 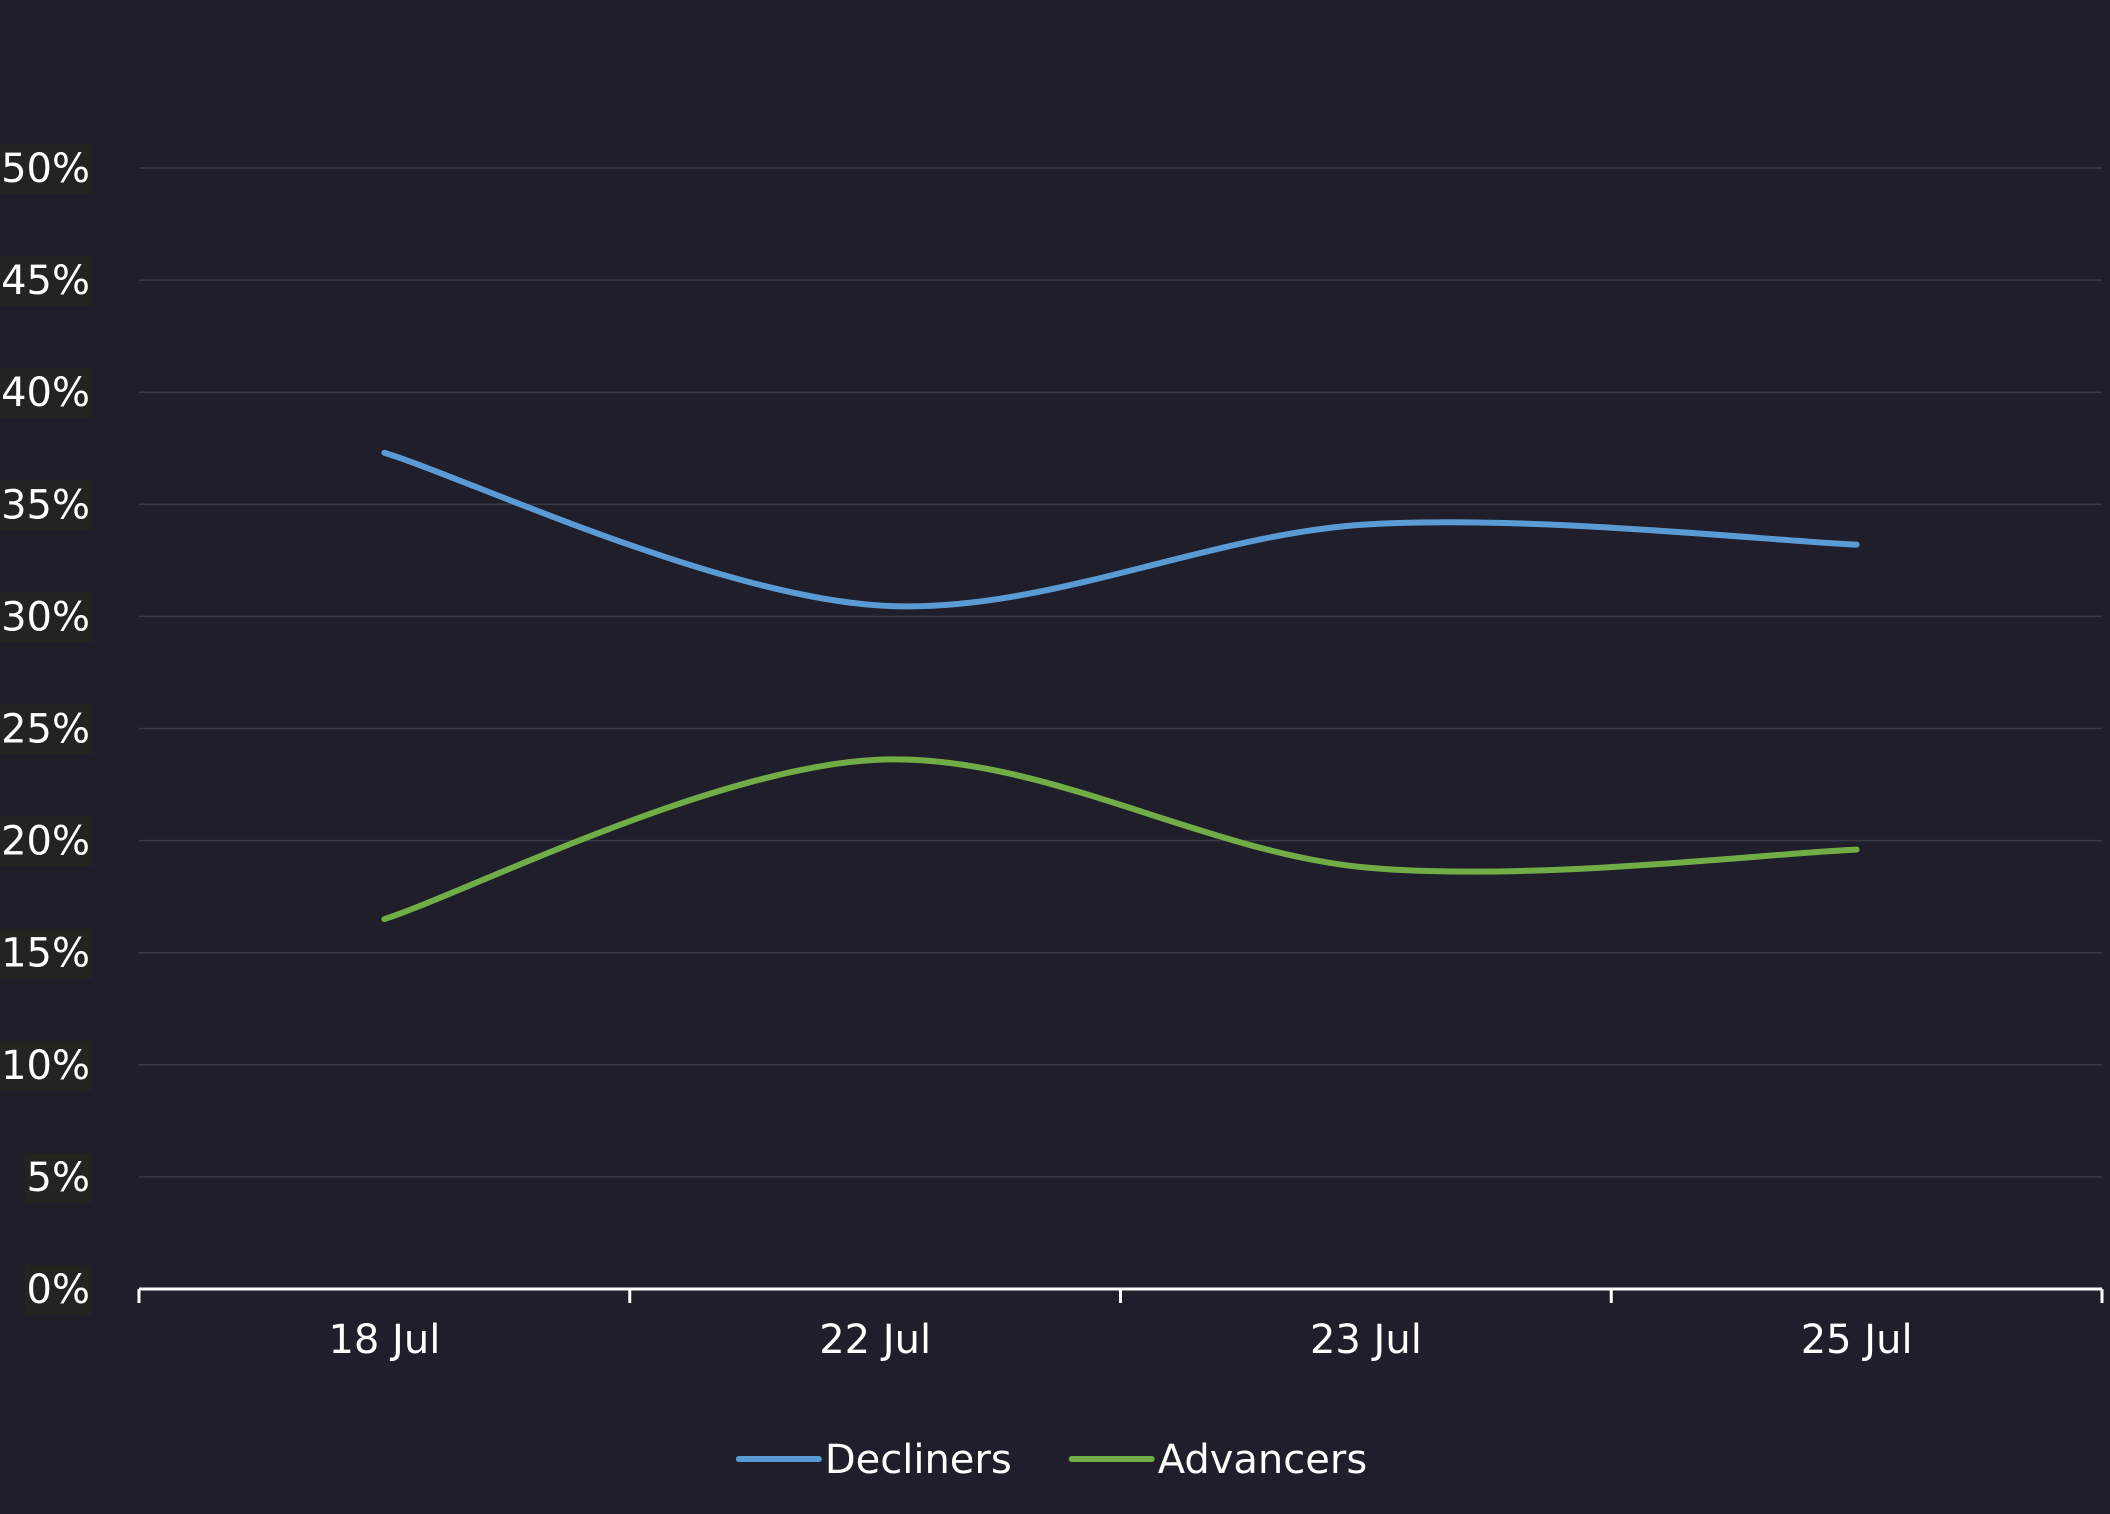 I want to click on legend-label: Decliners, so click(x=918, y=1460).